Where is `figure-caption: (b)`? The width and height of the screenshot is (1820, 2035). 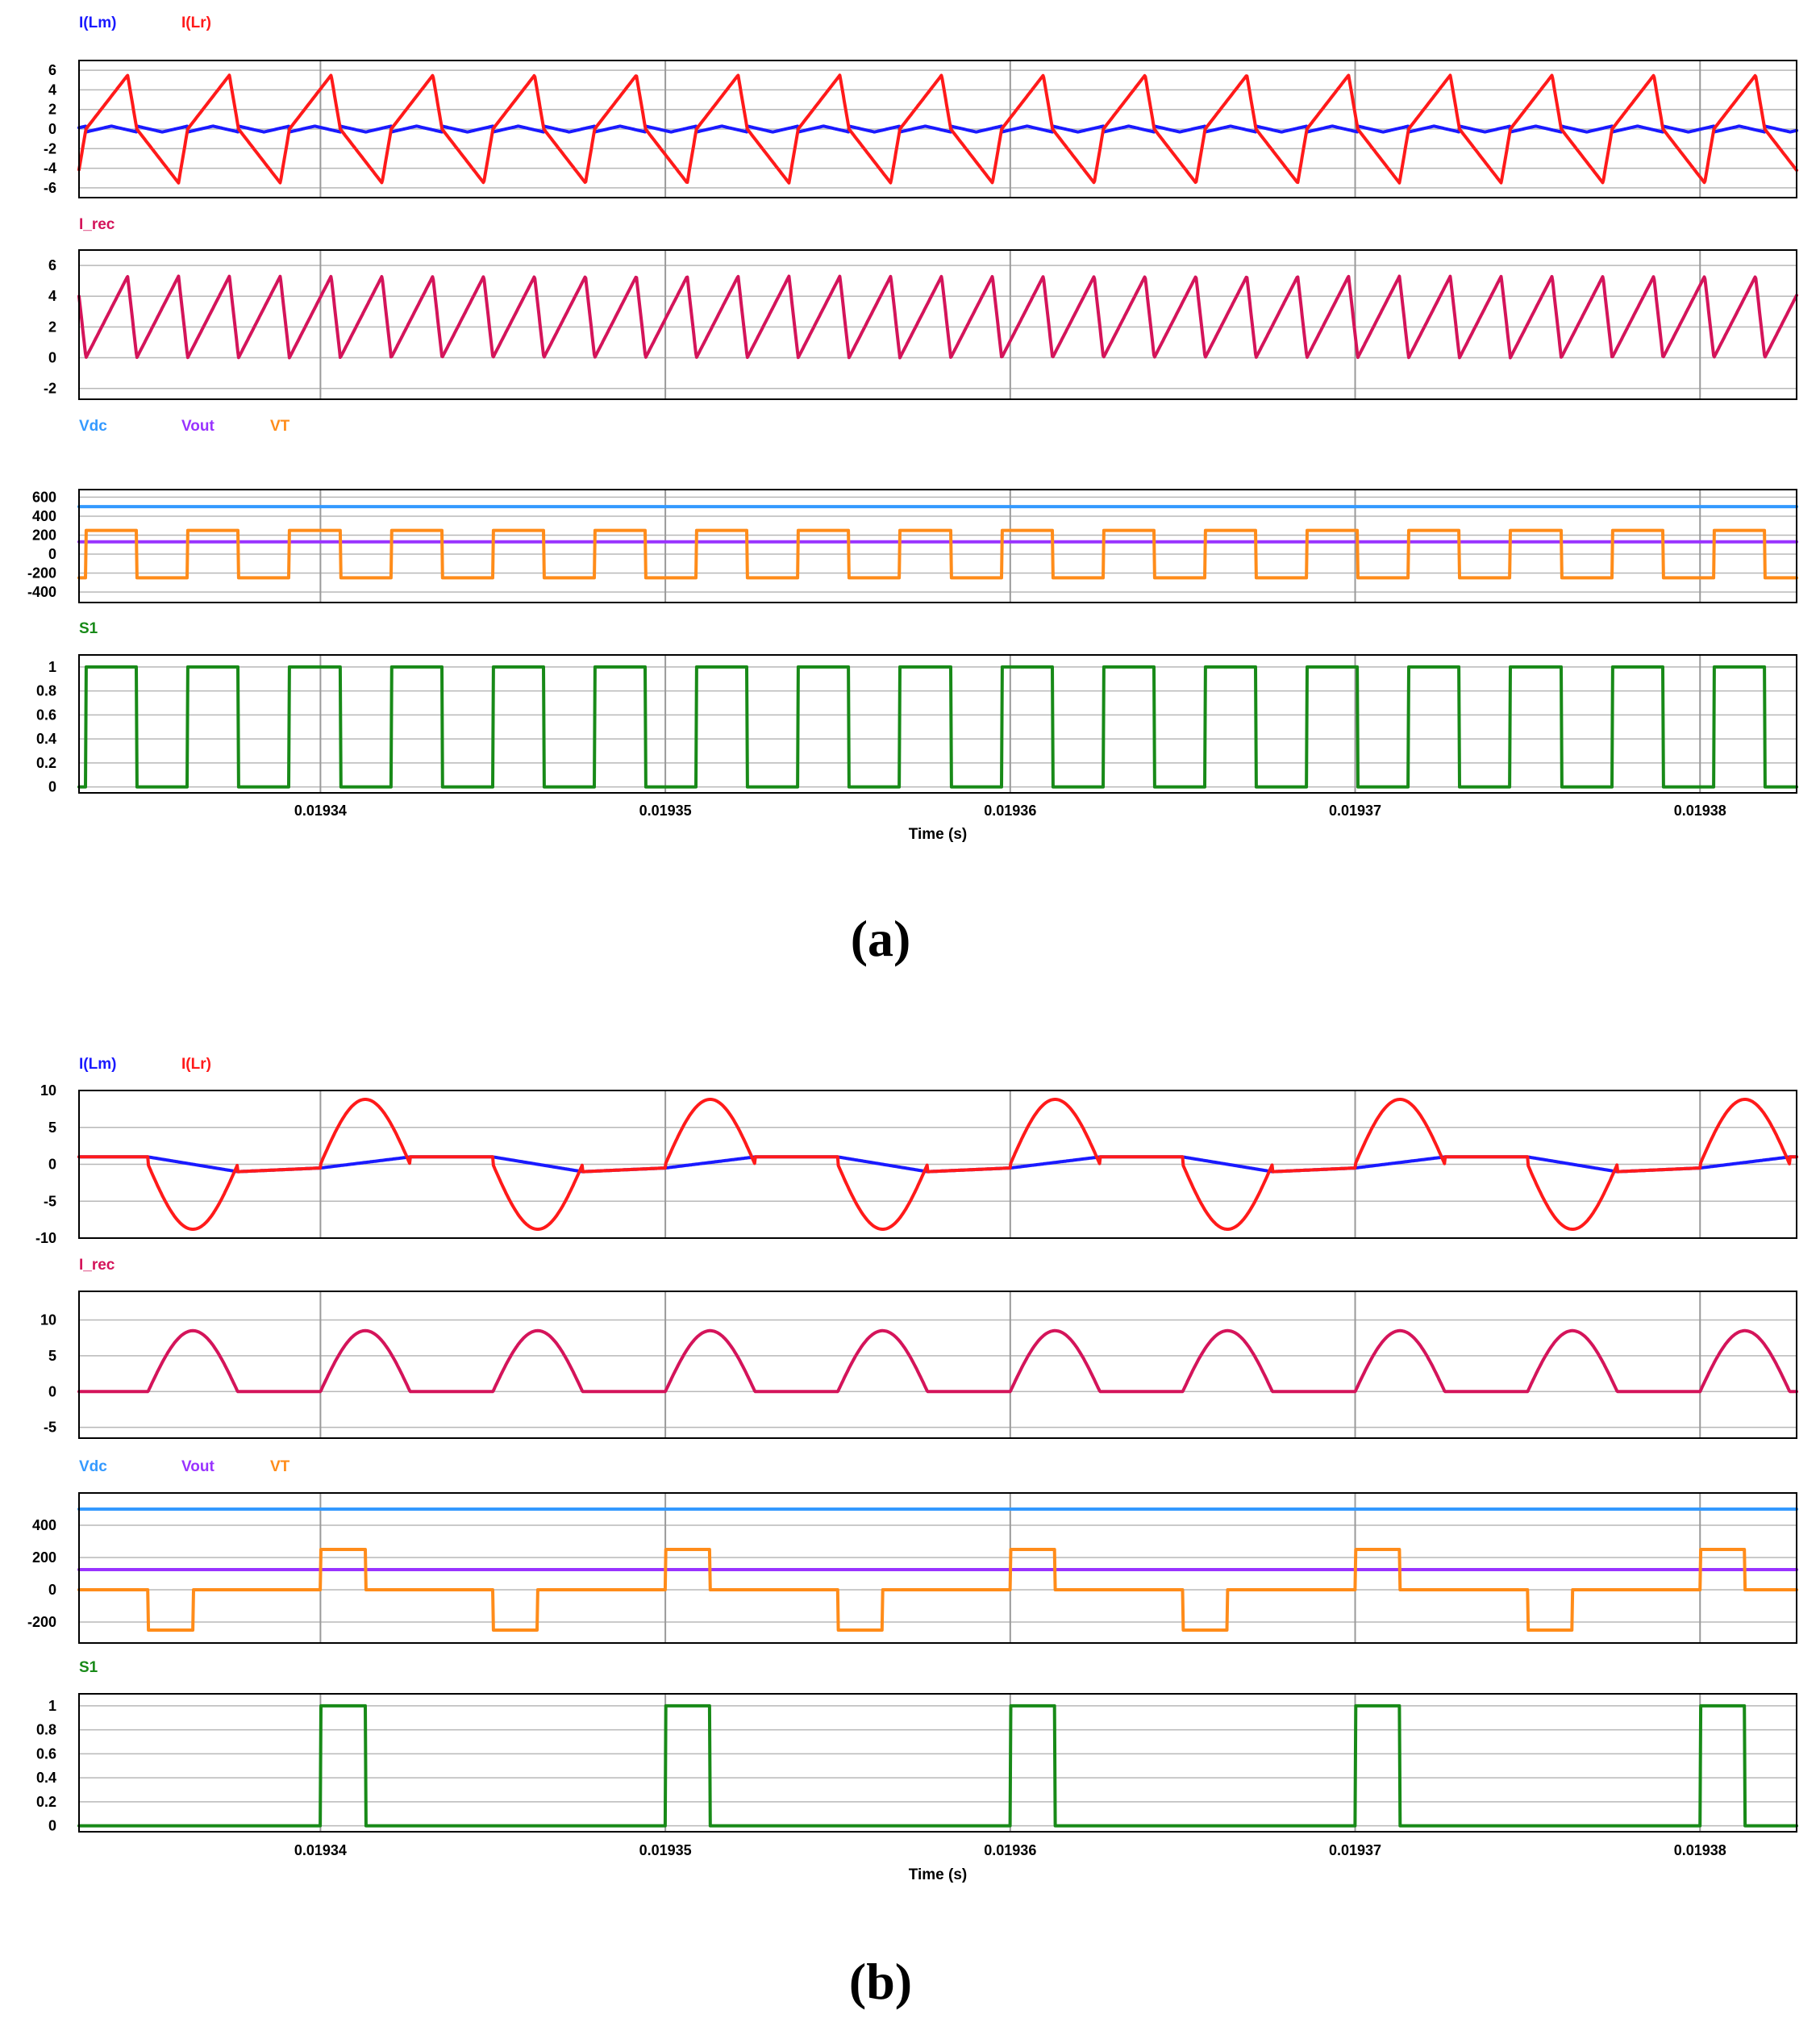
figure-caption: (b) is located at coordinates (881, 1982).